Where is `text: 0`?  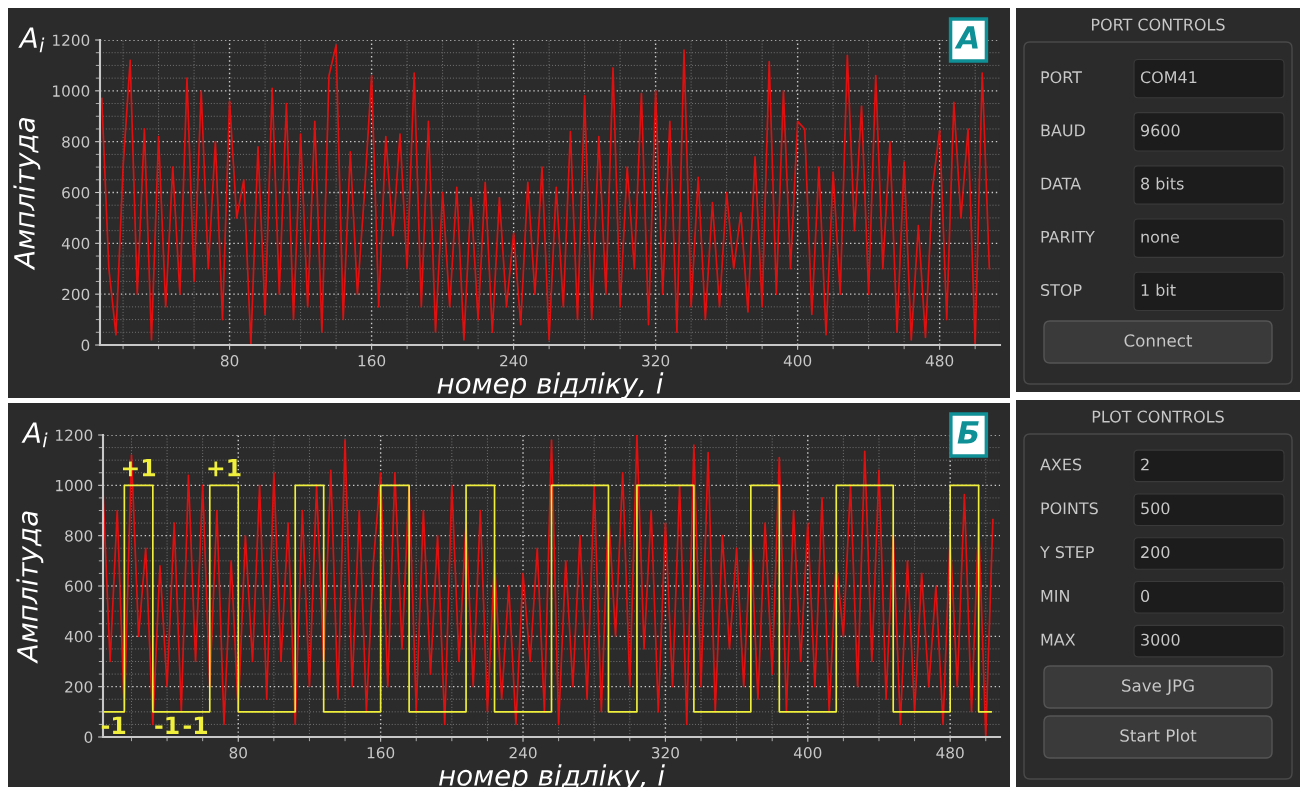
text: 0 is located at coordinates (1145, 595).